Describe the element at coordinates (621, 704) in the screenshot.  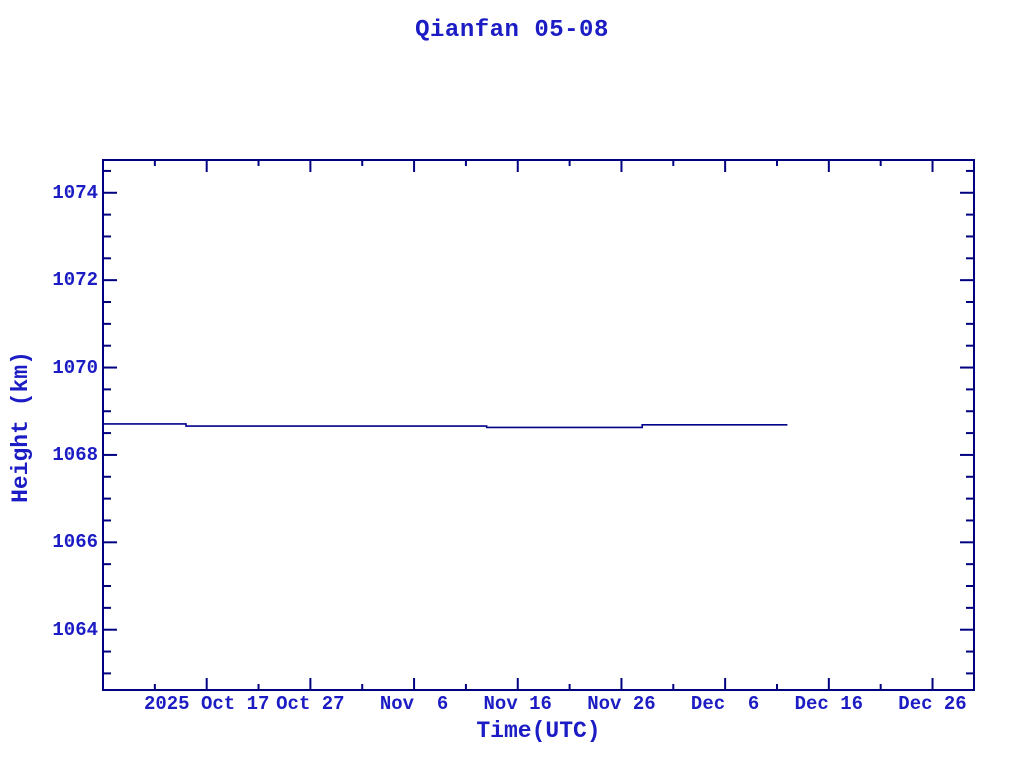
I see `x-tick-label: Nov 26` at that location.